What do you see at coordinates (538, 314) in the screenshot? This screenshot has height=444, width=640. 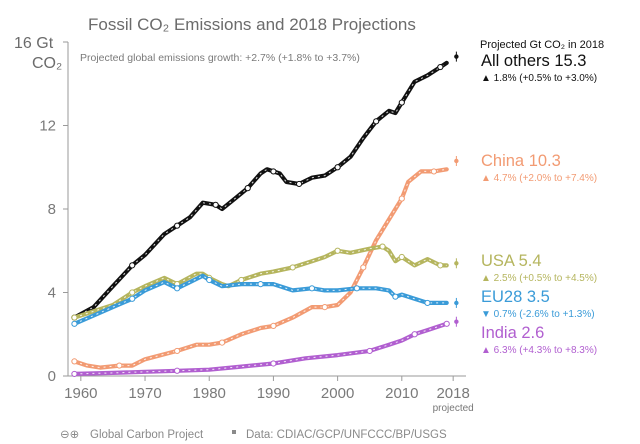 I see `legend-growth-rate: ▼ 0.7% (-2.6% to +1.3%)` at bounding box center [538, 314].